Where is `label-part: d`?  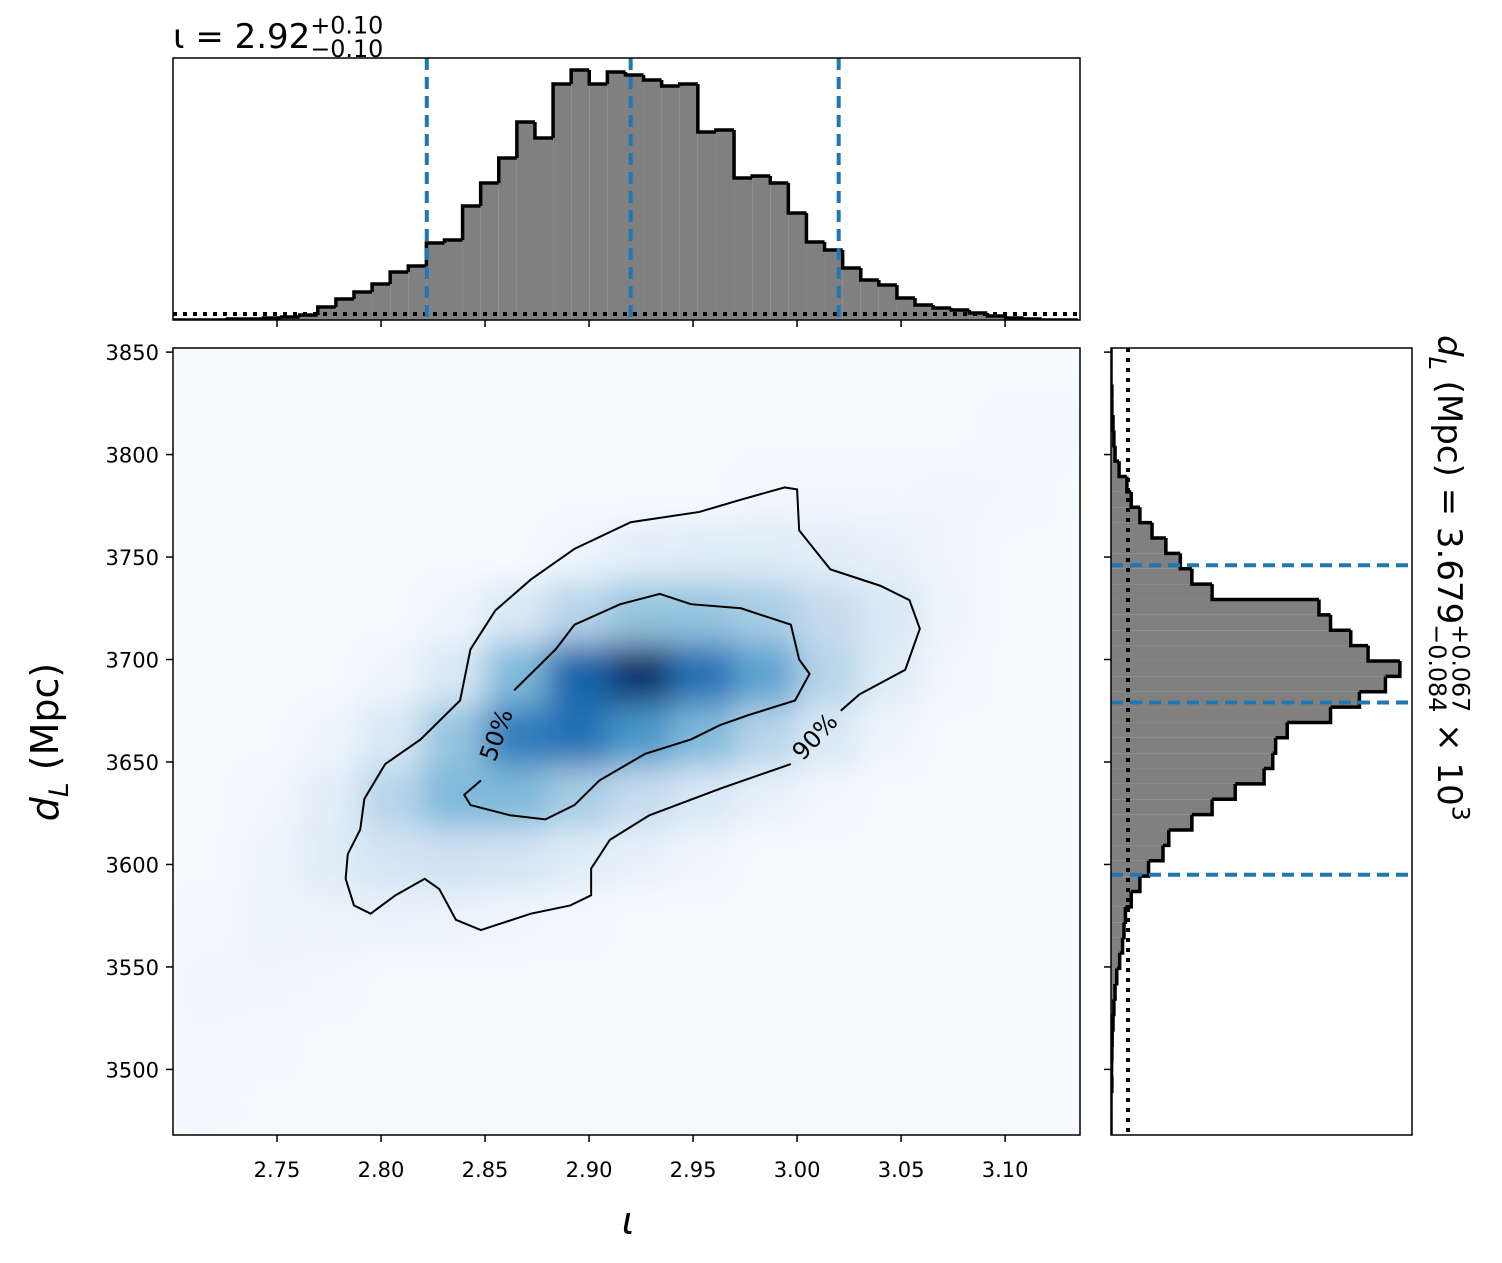 label-part: d is located at coordinates (1449, 346).